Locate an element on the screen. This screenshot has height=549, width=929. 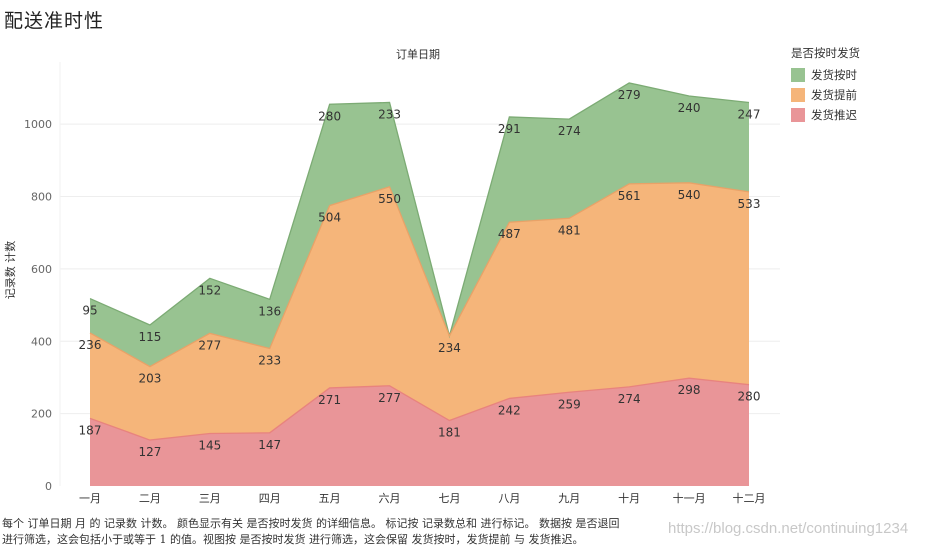
data-label: 271 is located at coordinates (329, 400).